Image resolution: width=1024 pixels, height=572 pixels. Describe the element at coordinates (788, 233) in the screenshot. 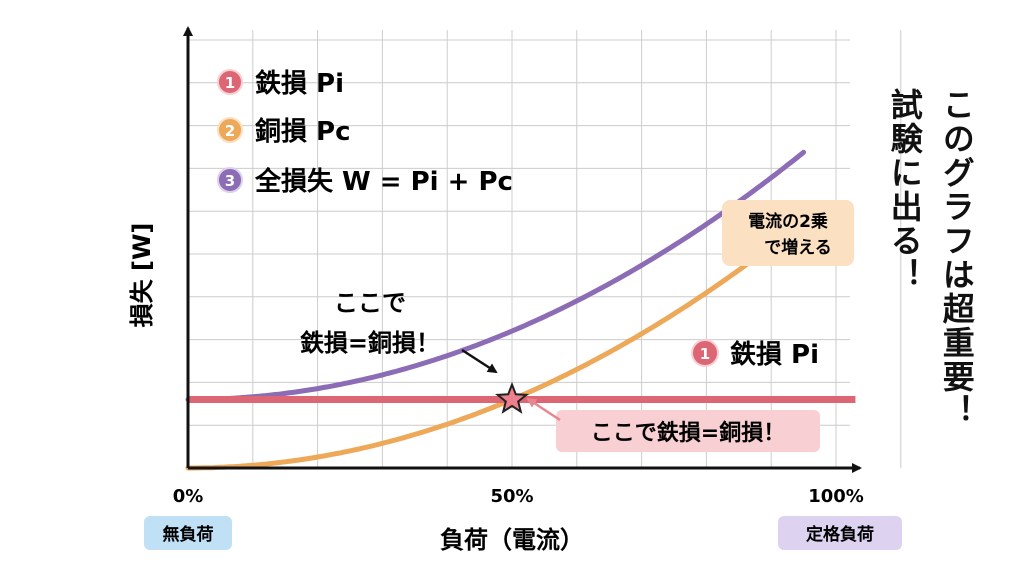

I see `copper-note-box` at that location.